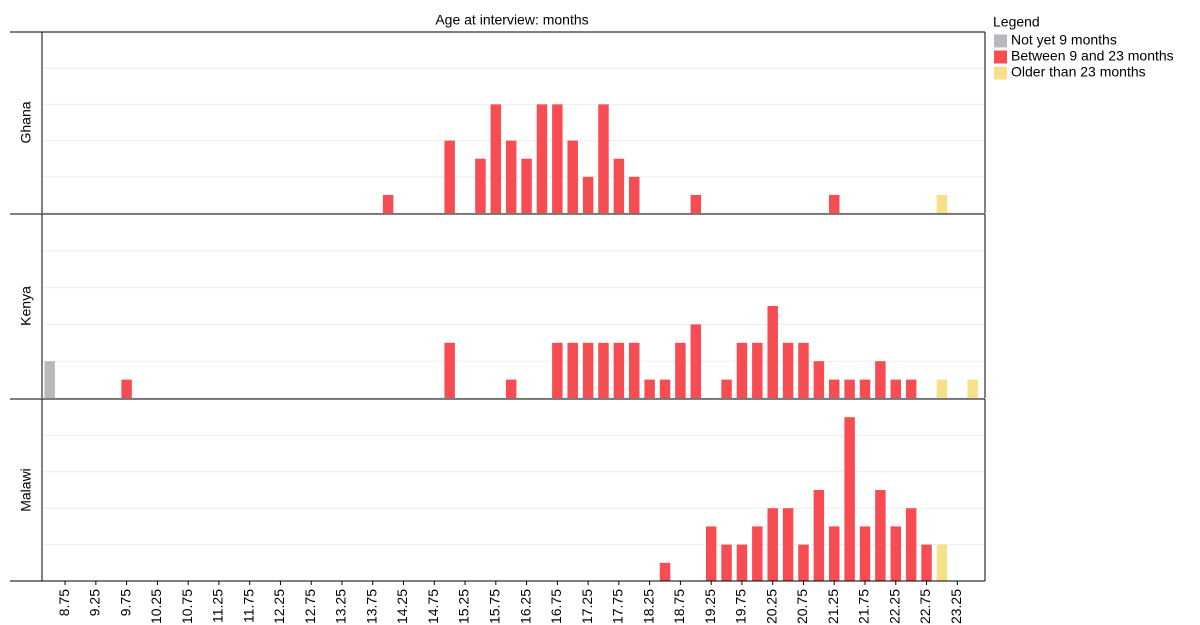 The width and height of the screenshot is (1200, 625). What do you see at coordinates (371, 606) in the screenshot?
I see `x-tick-label: 13.75` at bounding box center [371, 606].